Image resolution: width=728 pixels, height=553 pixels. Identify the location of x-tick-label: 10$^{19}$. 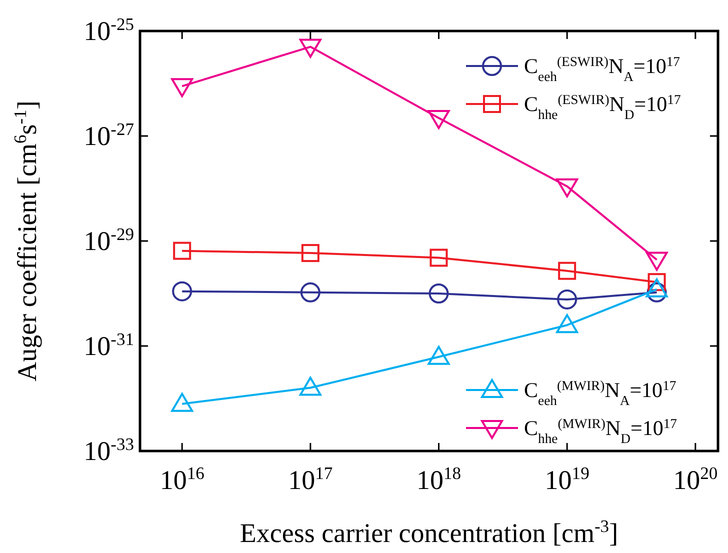
(567, 479).